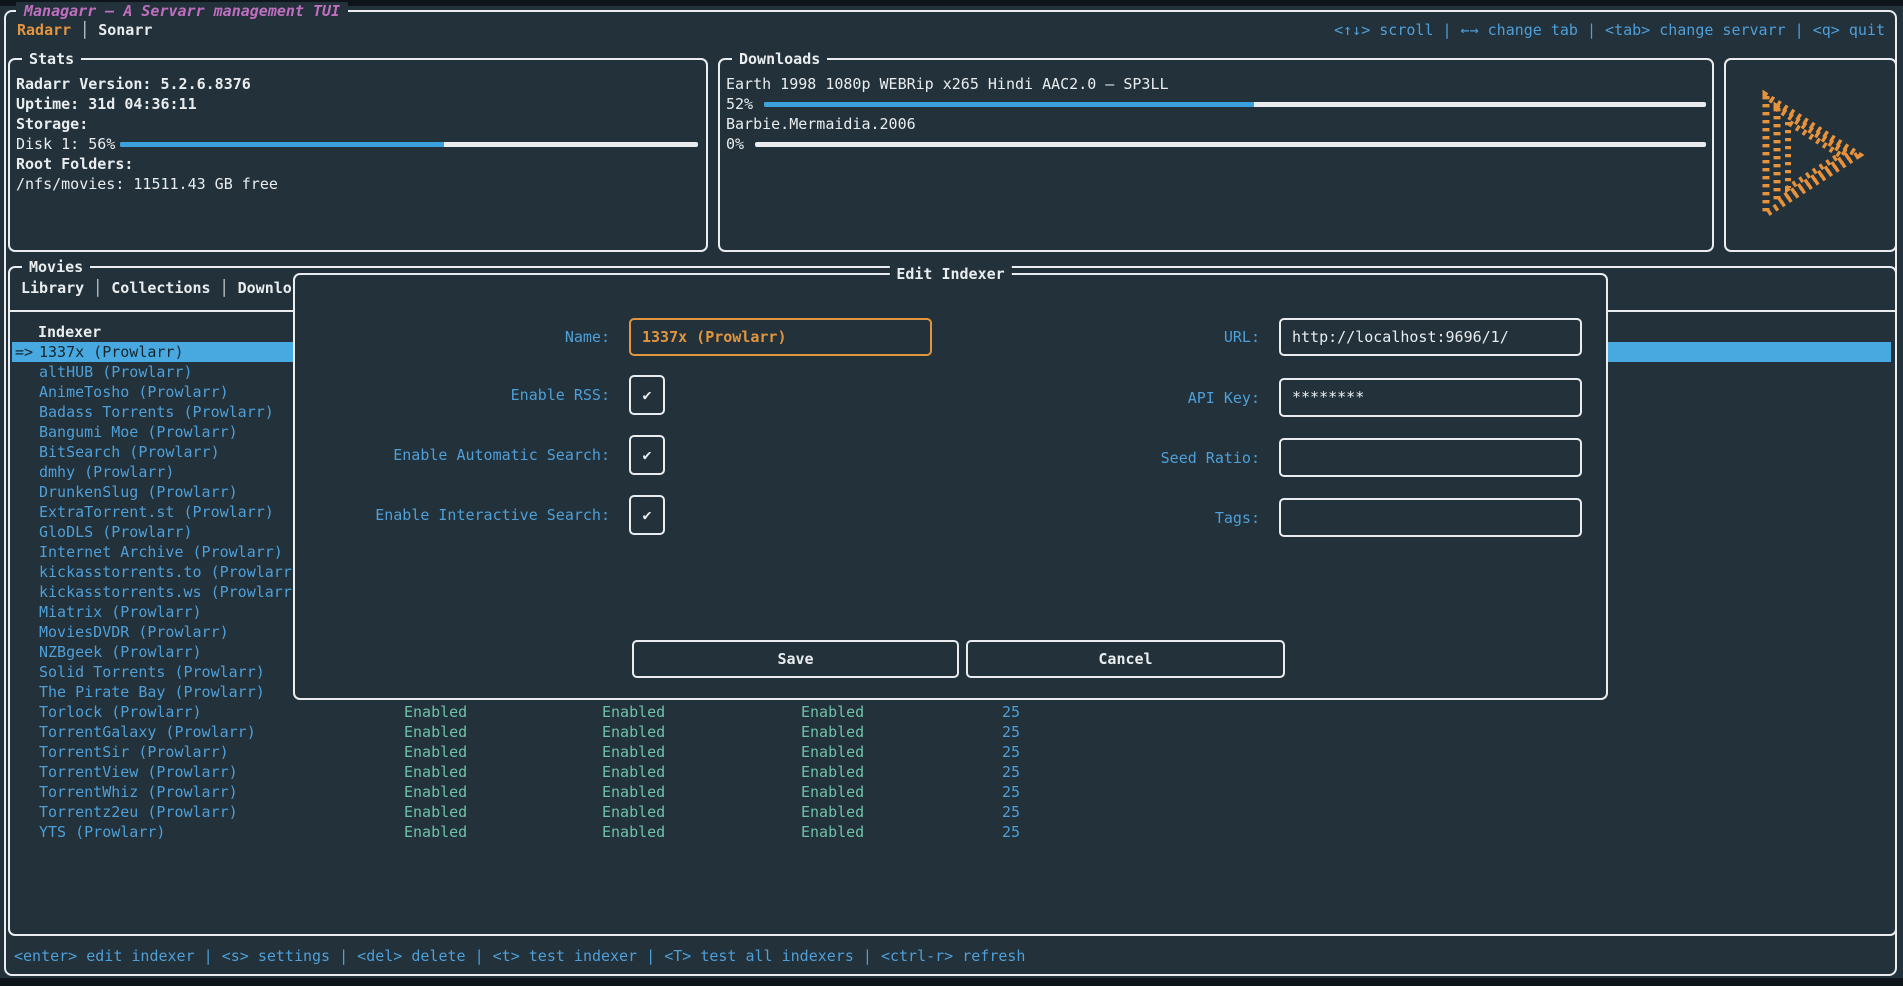 The width and height of the screenshot is (1903, 986). Describe the element at coordinates (821, 124) in the screenshot. I see `download-item-name: Barbie.Mermaidia.2006` at that location.